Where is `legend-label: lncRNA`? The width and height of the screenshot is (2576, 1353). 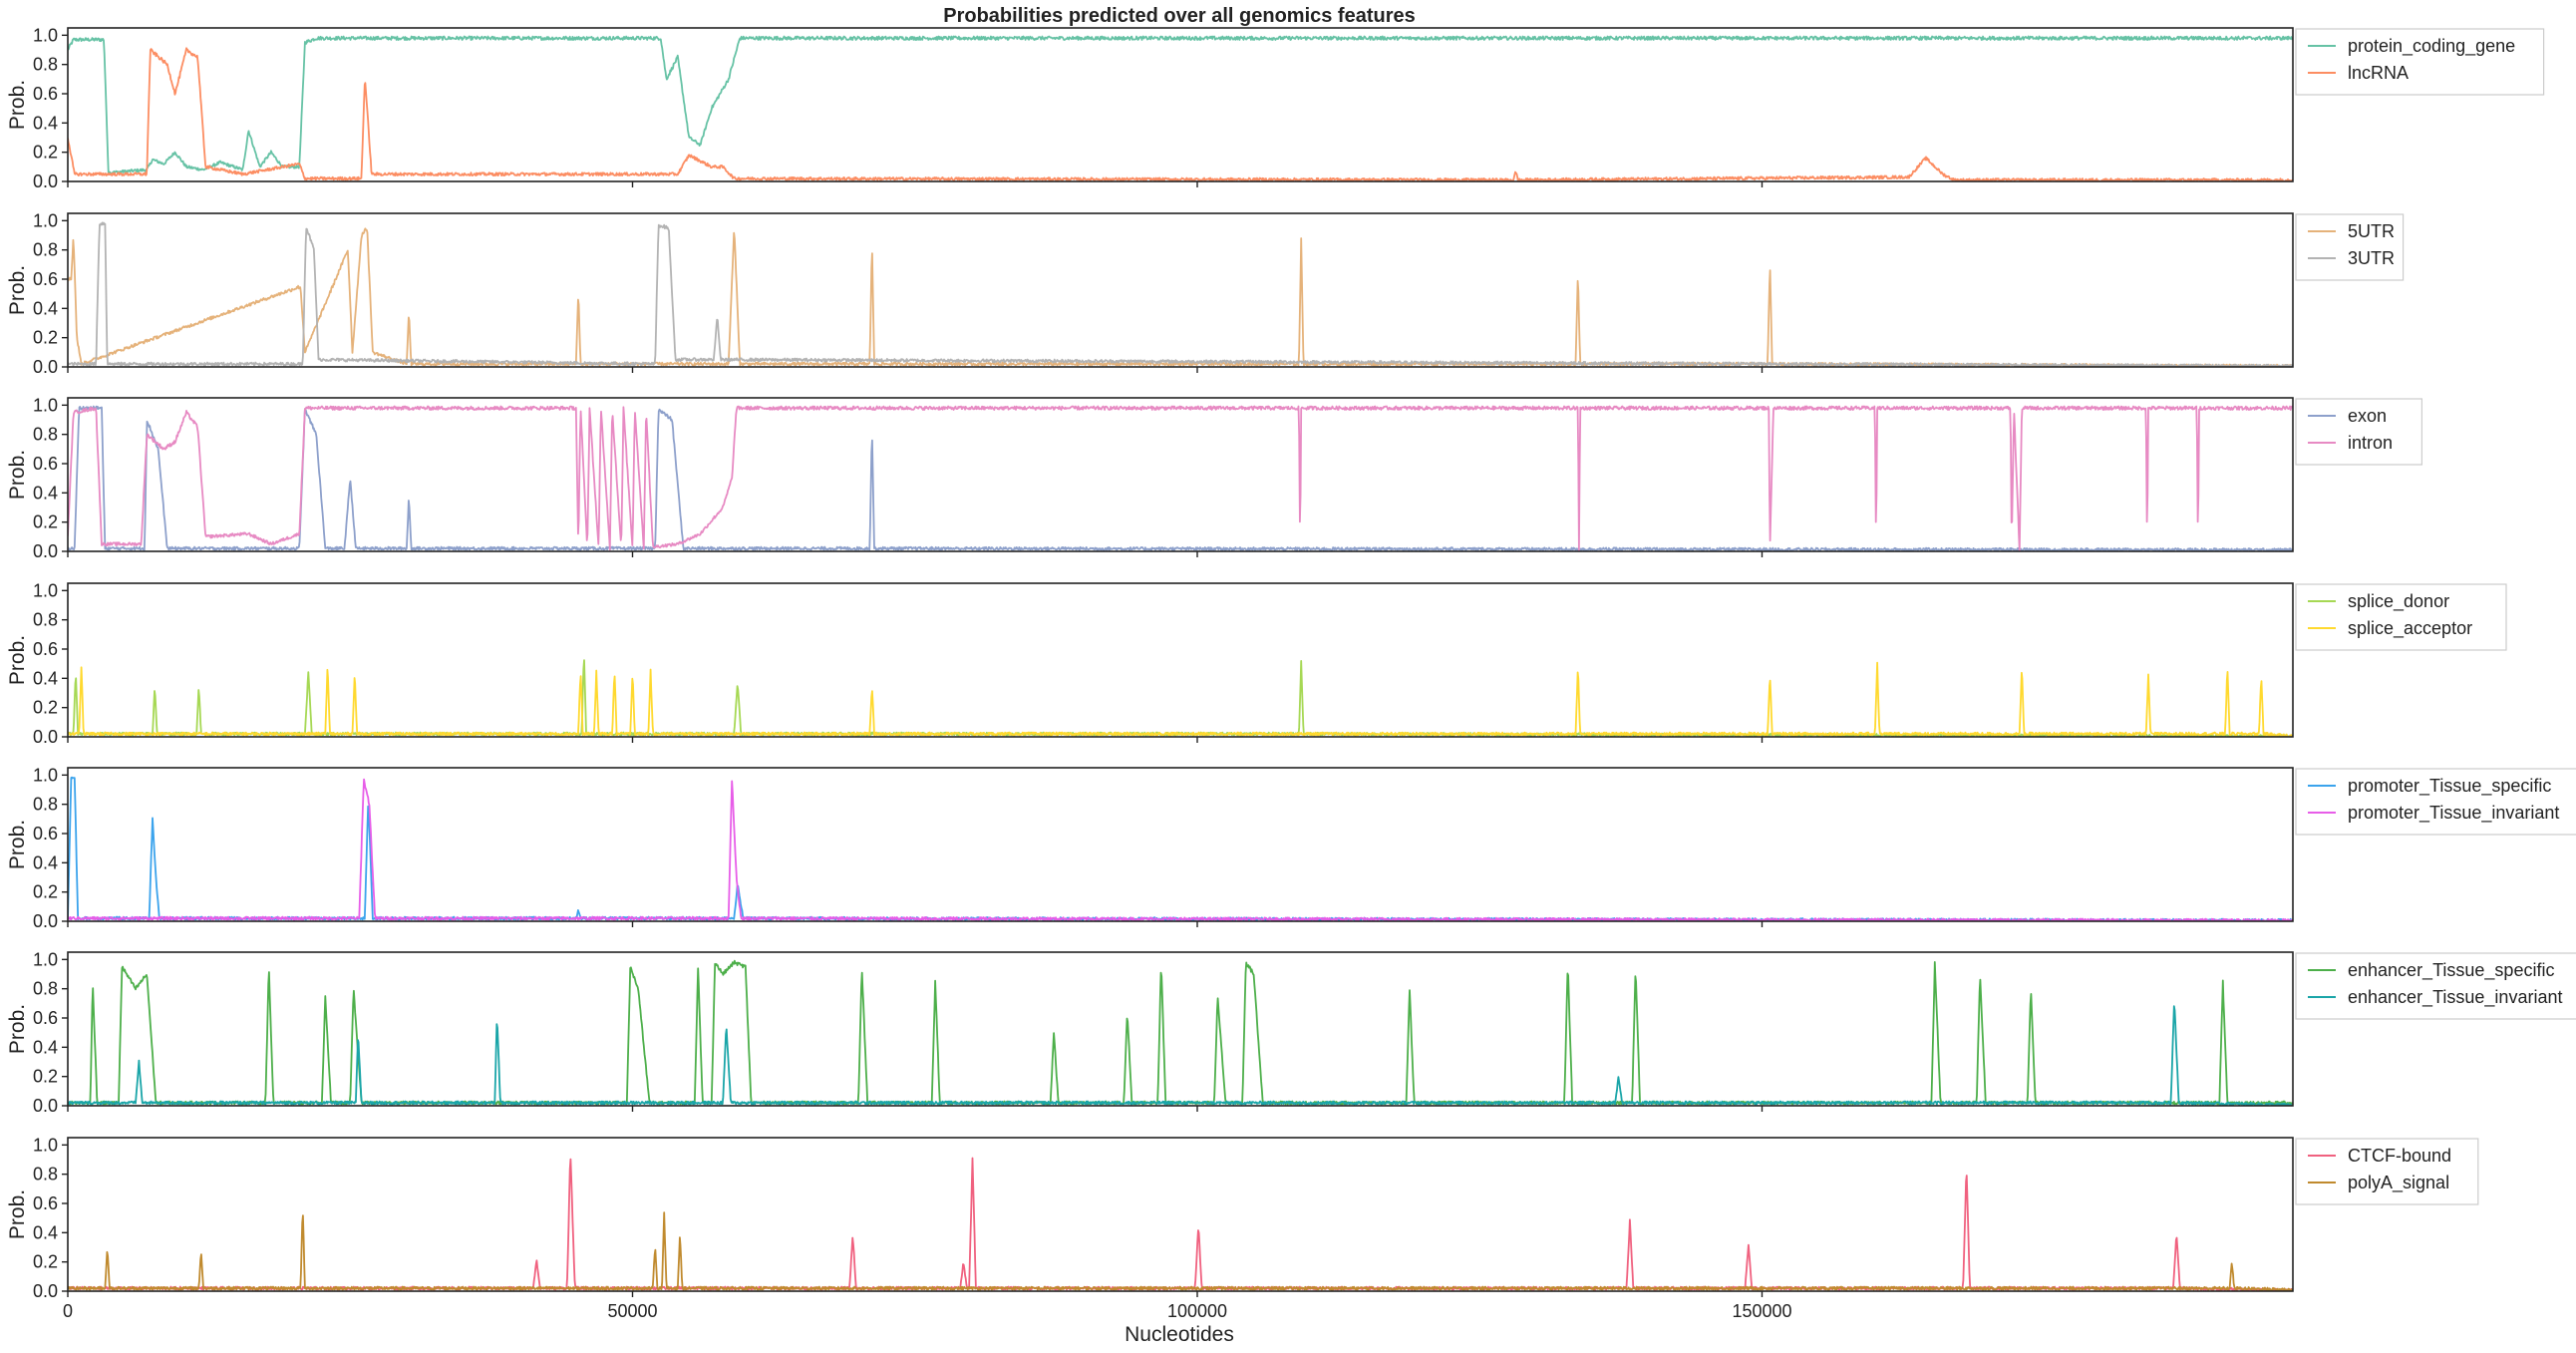 legend-label: lncRNA is located at coordinates (2378, 73).